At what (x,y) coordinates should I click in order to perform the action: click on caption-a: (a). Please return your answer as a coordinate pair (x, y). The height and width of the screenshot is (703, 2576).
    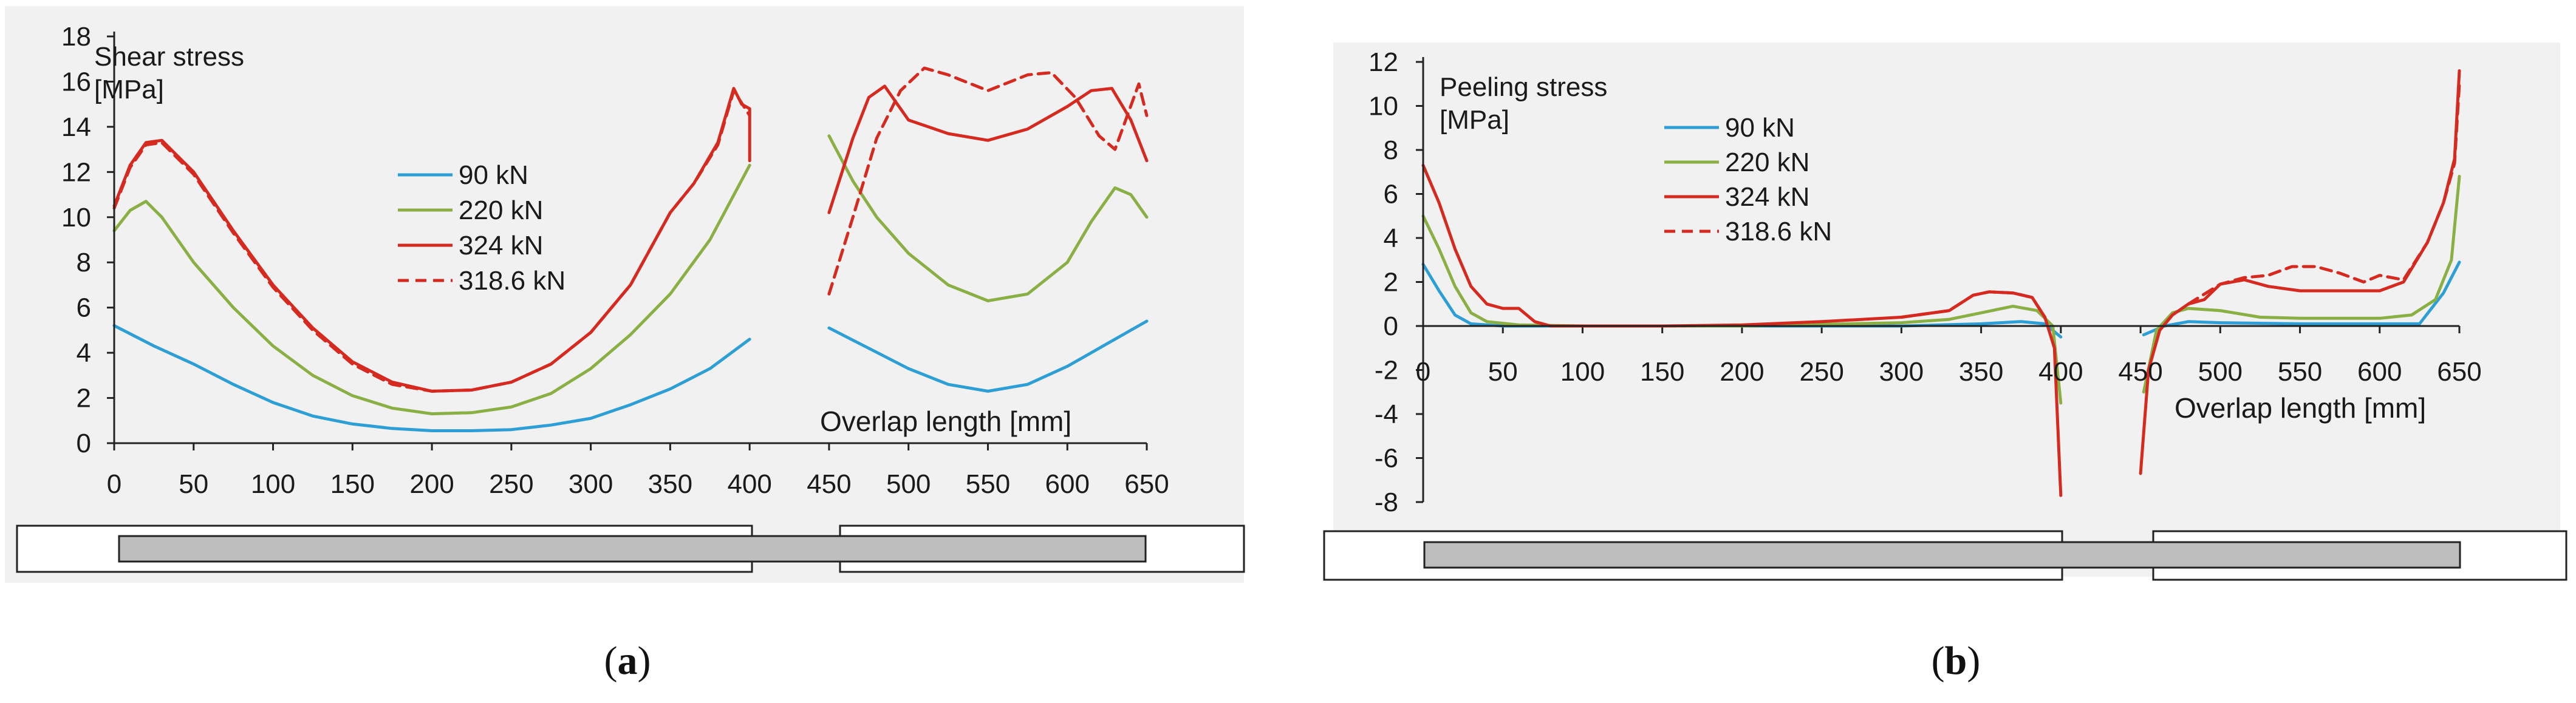
    Looking at the image, I should click on (627, 661).